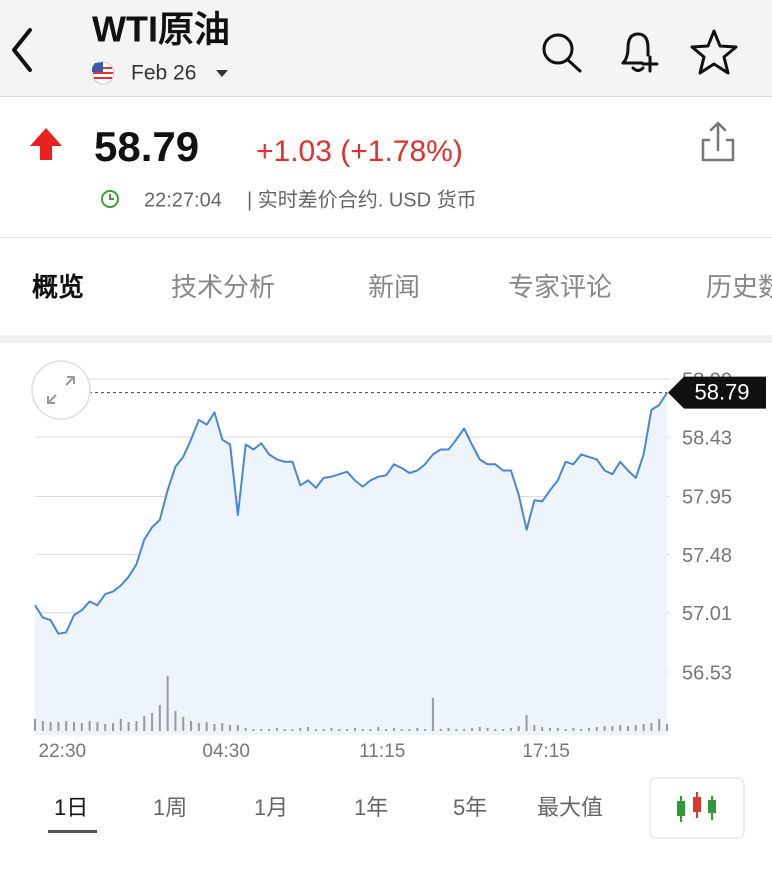 The image size is (772, 894). Describe the element at coordinates (58, 287) in the screenshot. I see `tab: 概览` at that location.